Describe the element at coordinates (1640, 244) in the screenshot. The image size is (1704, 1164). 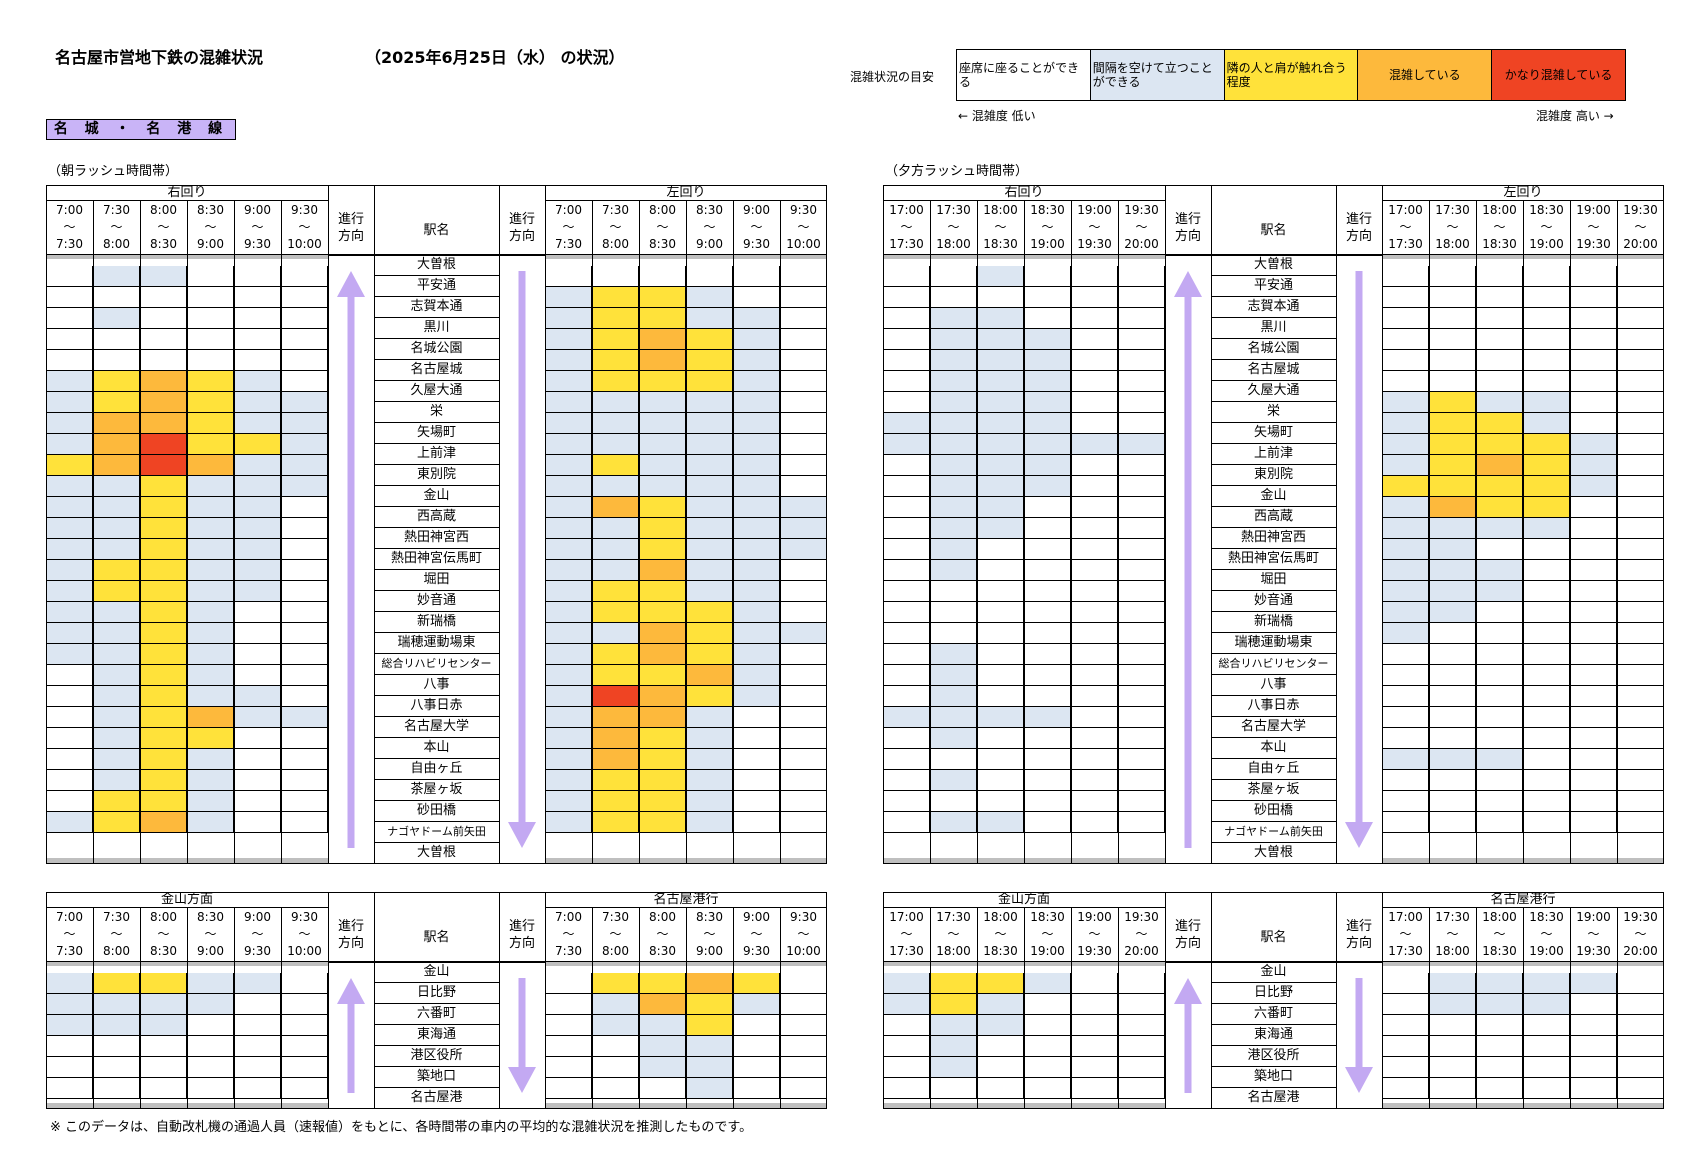
I see `time-end: 20:00` at that location.